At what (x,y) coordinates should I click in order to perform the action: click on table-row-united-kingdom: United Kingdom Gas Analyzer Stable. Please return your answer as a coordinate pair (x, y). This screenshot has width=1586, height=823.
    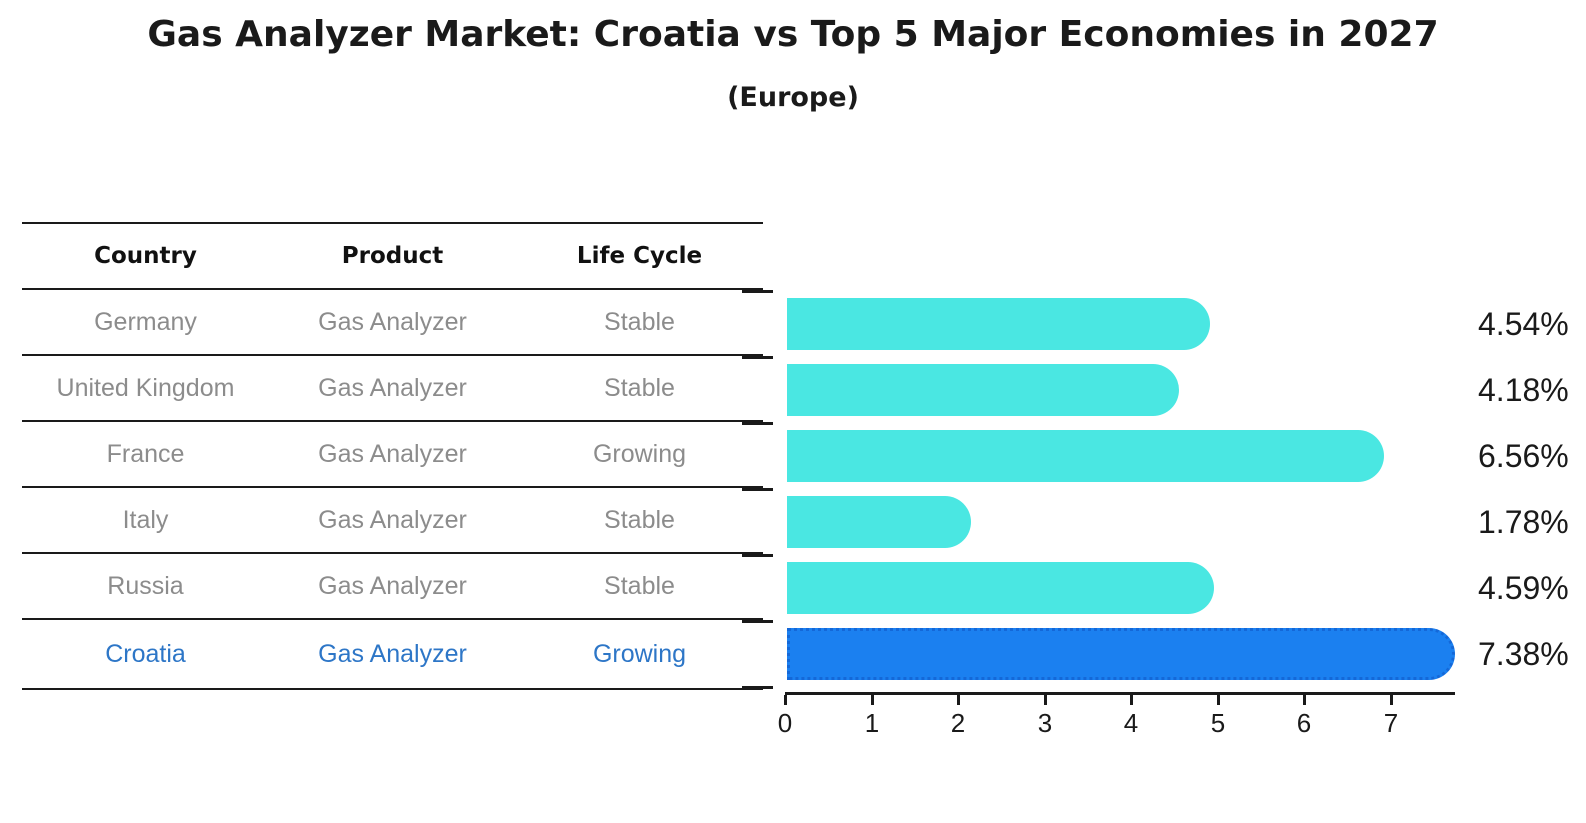
    Looking at the image, I should click on (392, 387).